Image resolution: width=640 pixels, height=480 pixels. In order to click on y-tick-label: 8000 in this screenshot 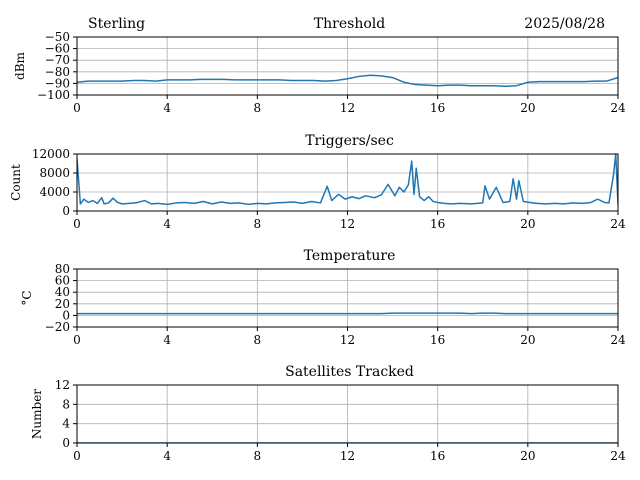, I will do `click(54, 173)`.